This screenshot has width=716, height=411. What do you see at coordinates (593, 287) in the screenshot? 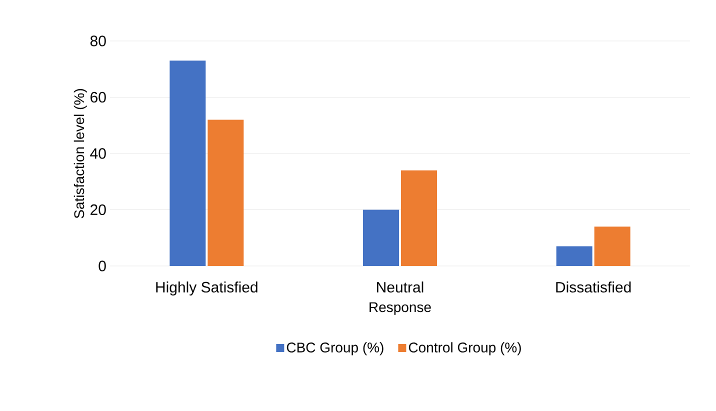
I see `x-tick-label: Dissatisfied` at bounding box center [593, 287].